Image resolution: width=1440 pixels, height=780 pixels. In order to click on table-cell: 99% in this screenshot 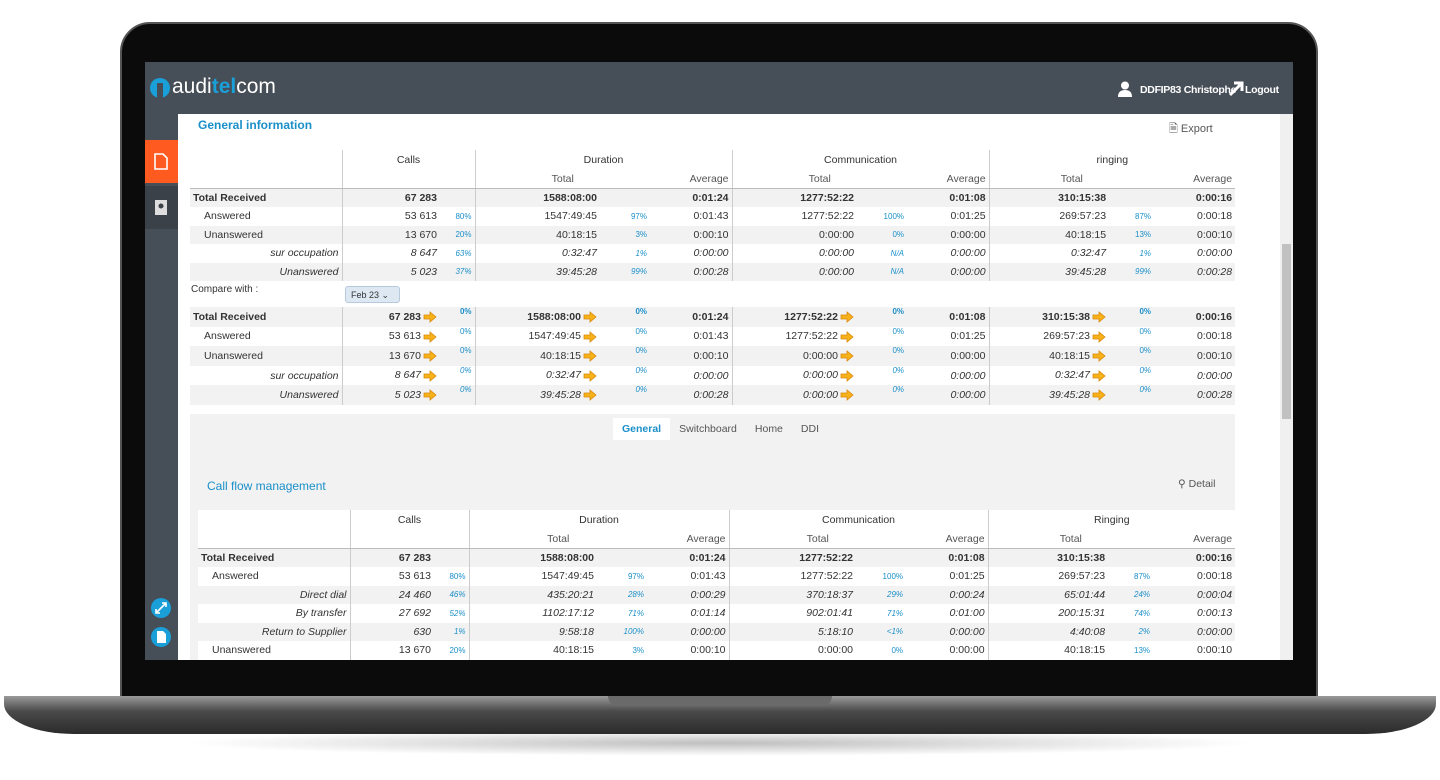, I will do `click(1132, 271)`.